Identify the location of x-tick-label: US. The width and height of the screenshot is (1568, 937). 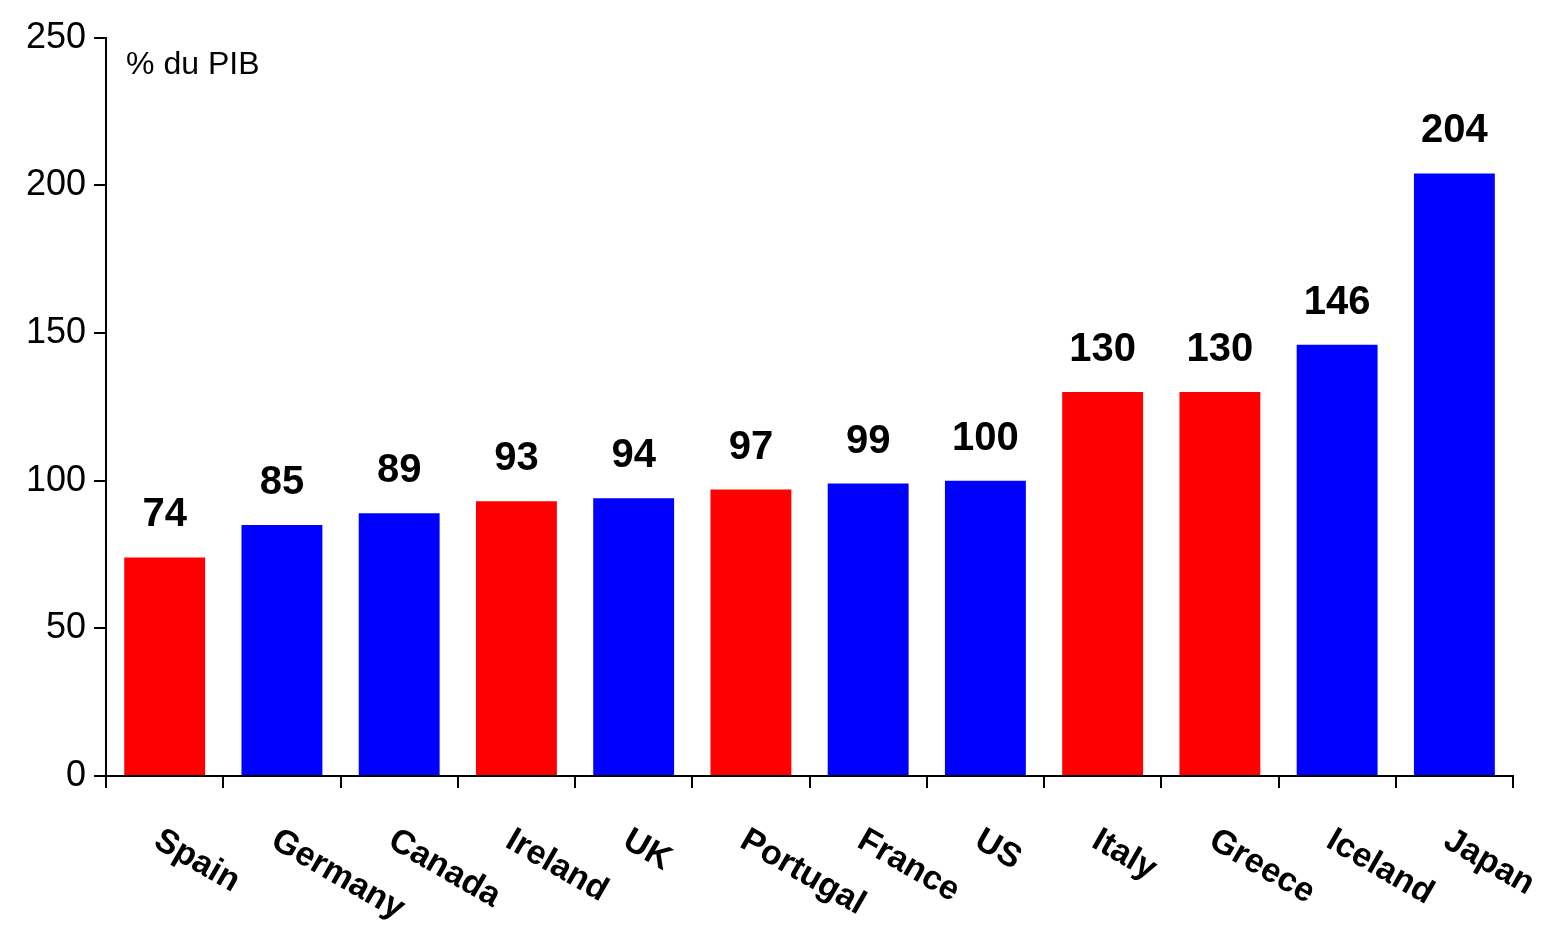
(999, 847).